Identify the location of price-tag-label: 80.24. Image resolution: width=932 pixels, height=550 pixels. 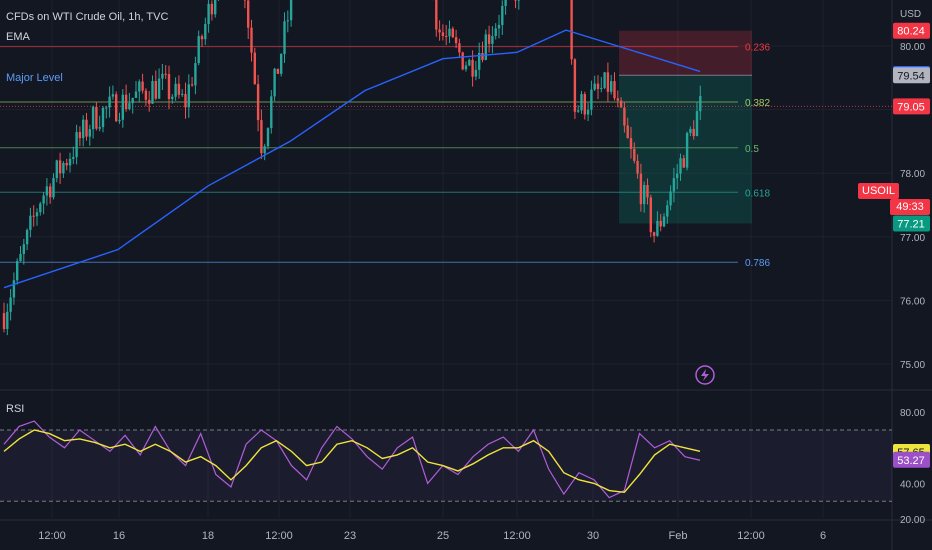
(911, 32).